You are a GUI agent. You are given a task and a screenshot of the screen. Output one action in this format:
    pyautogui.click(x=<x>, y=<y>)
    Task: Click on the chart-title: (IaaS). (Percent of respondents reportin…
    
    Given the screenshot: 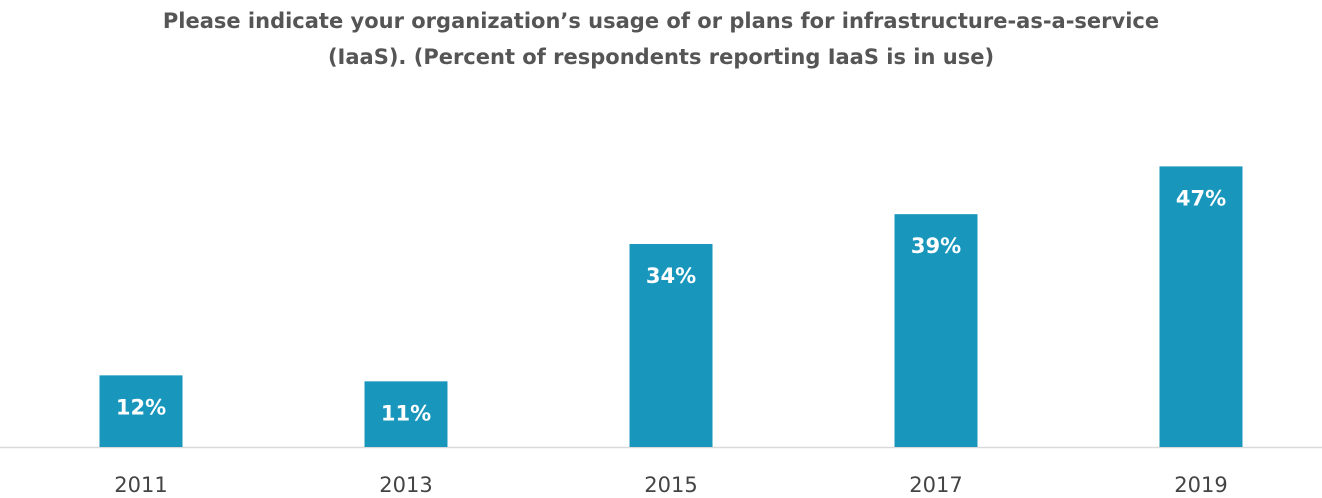 What is the action you would take?
    pyautogui.click(x=661, y=57)
    